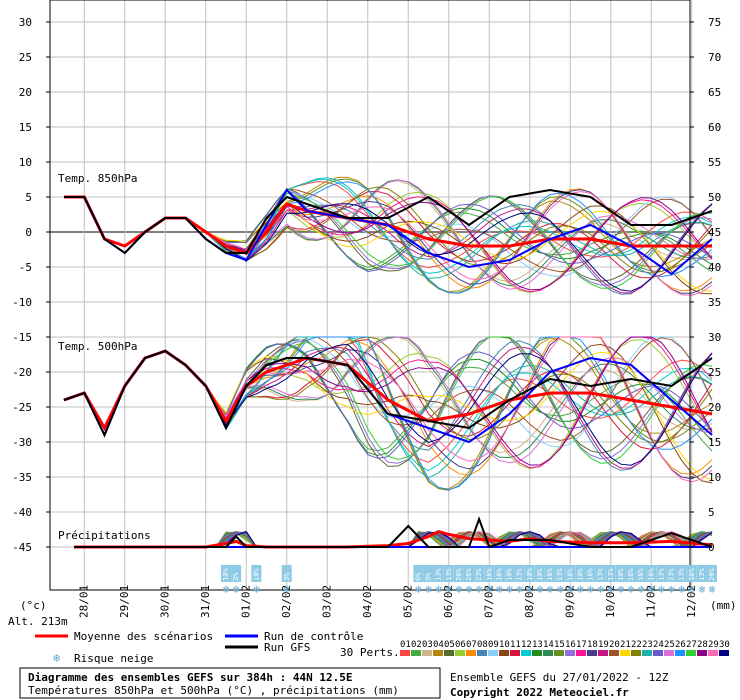  Describe the element at coordinates (28, 197) in the screenshot. I see `left-tick-label: 5` at that location.